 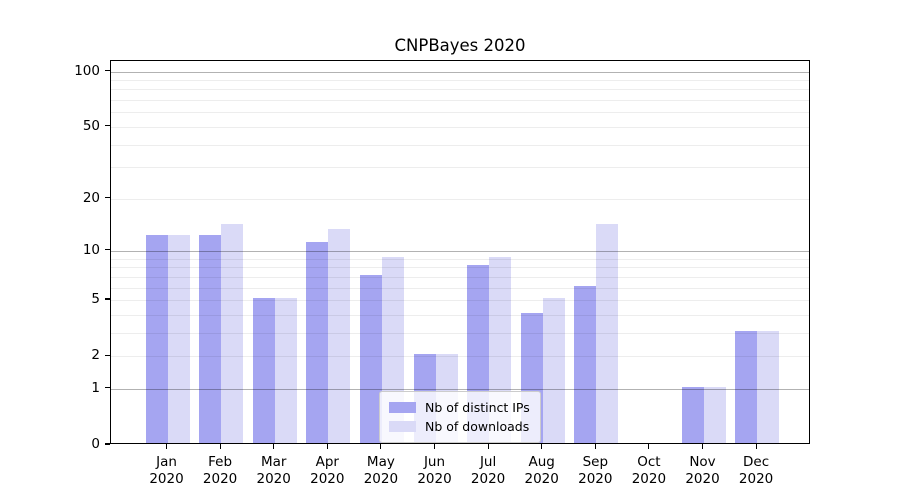 What do you see at coordinates (220, 446) in the screenshot?
I see `x-tick-mark-feb` at bounding box center [220, 446].